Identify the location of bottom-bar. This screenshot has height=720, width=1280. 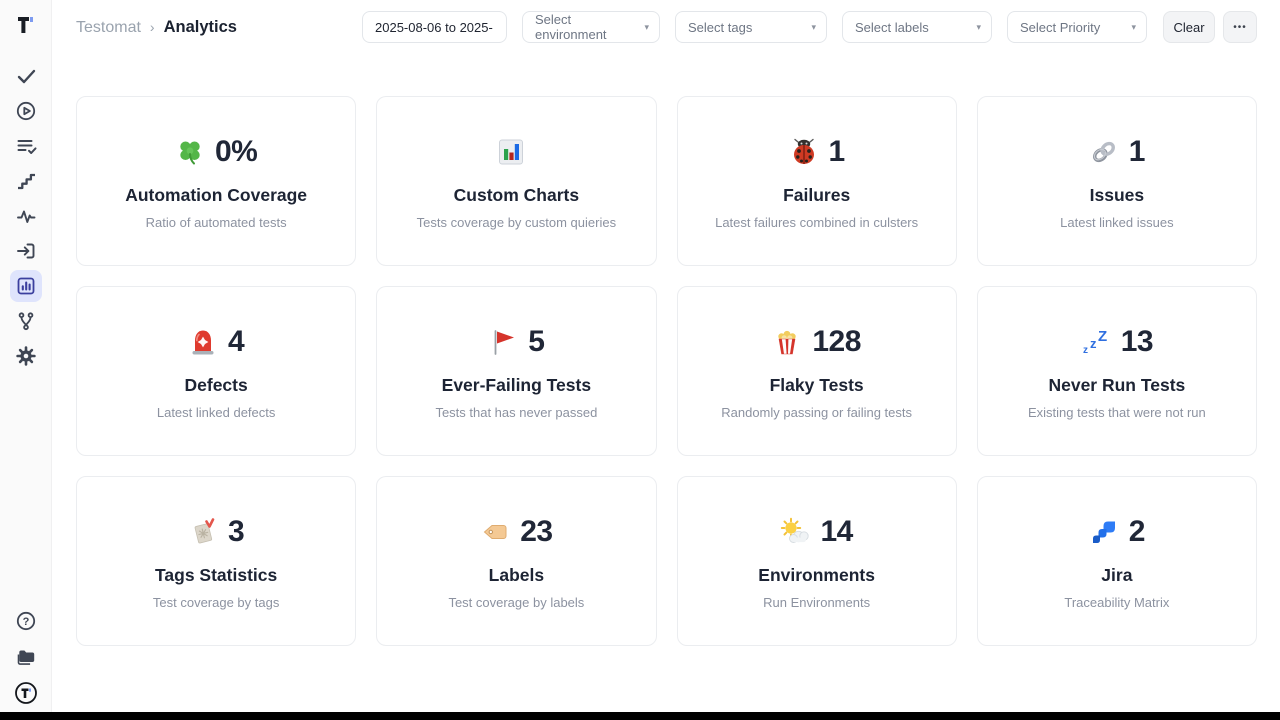
(640, 716).